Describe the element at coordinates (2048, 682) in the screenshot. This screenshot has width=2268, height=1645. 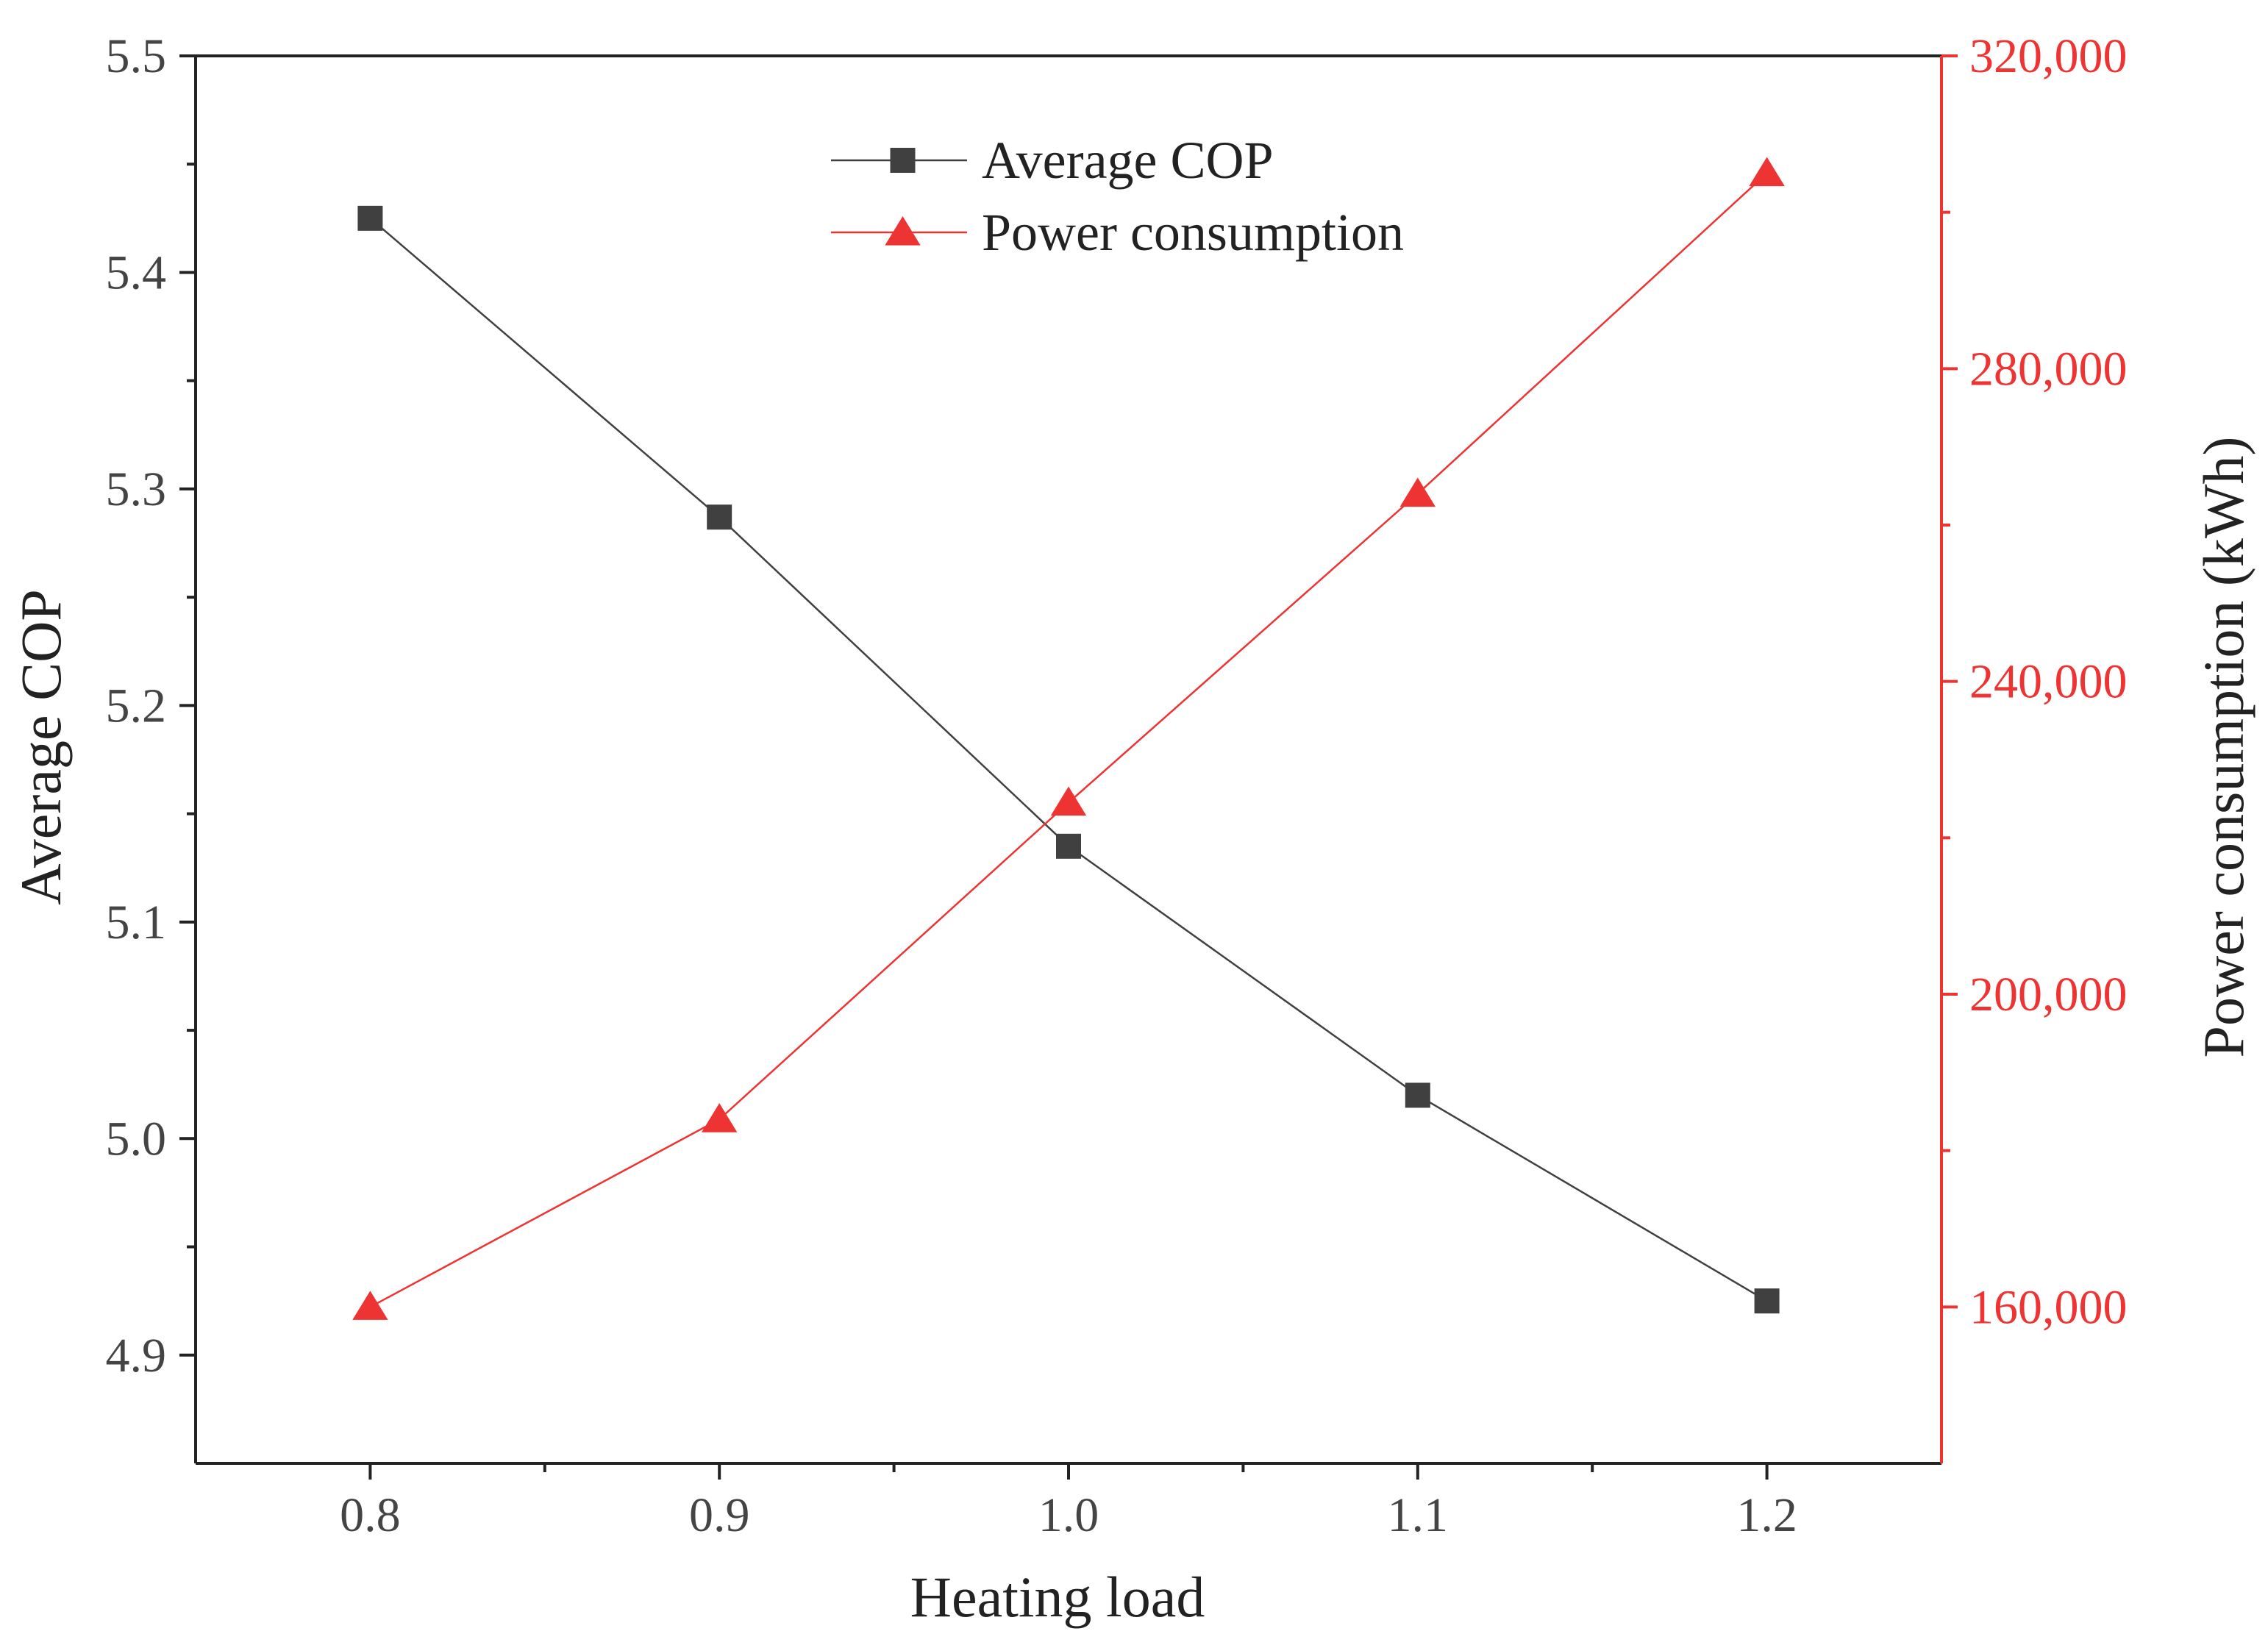
I see `right-y-tick-label: 240,000` at that location.